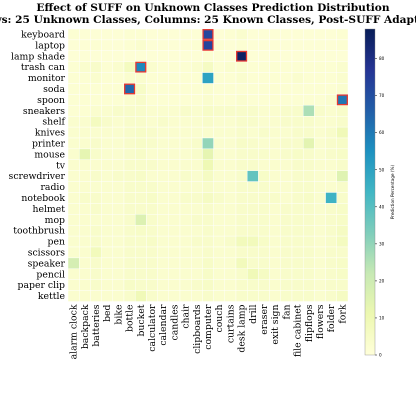  I want to click on colorbar-tick-label: 80, so click(382, 58).